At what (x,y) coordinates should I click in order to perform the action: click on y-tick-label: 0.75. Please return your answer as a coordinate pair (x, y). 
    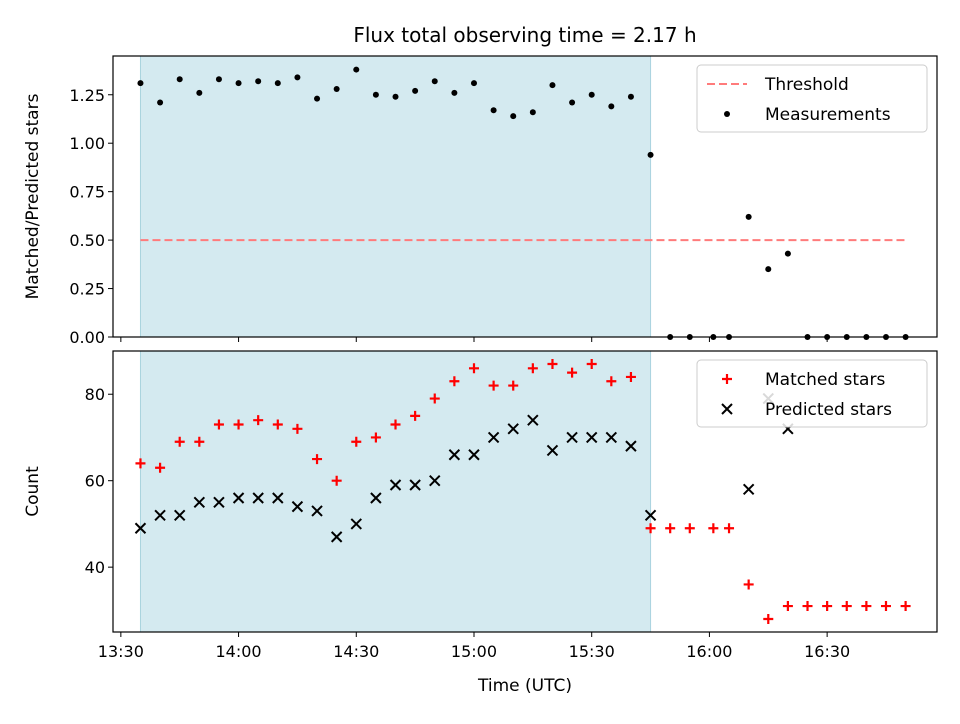
    Looking at the image, I should click on (87, 192).